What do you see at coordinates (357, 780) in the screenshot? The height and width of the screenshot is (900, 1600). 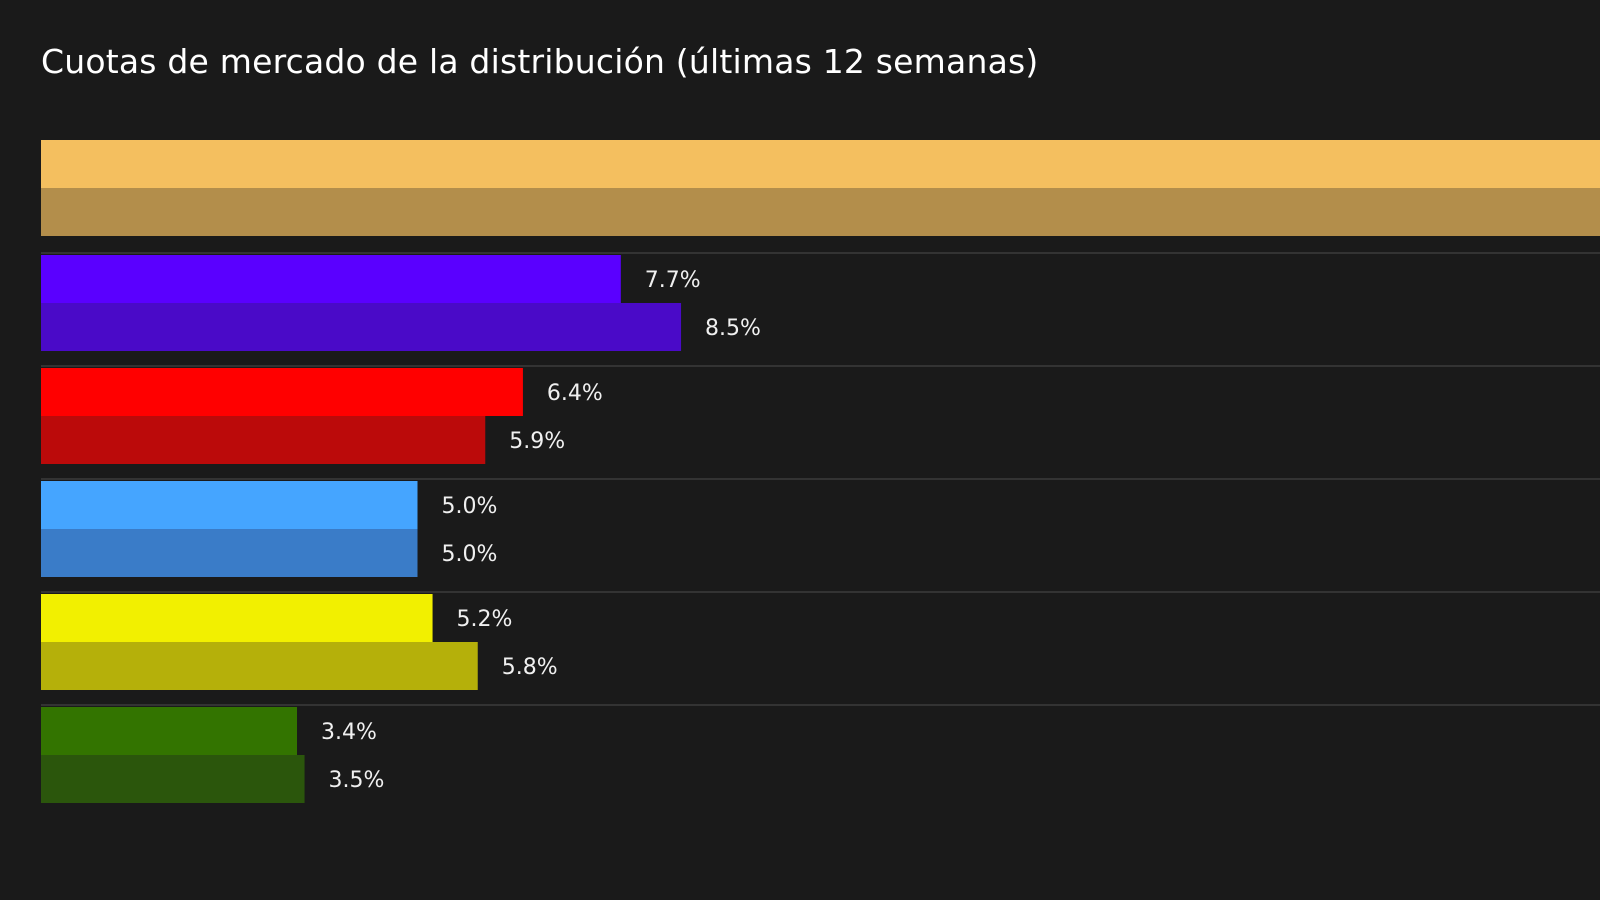 I see `data-label: 3.5%` at bounding box center [357, 780].